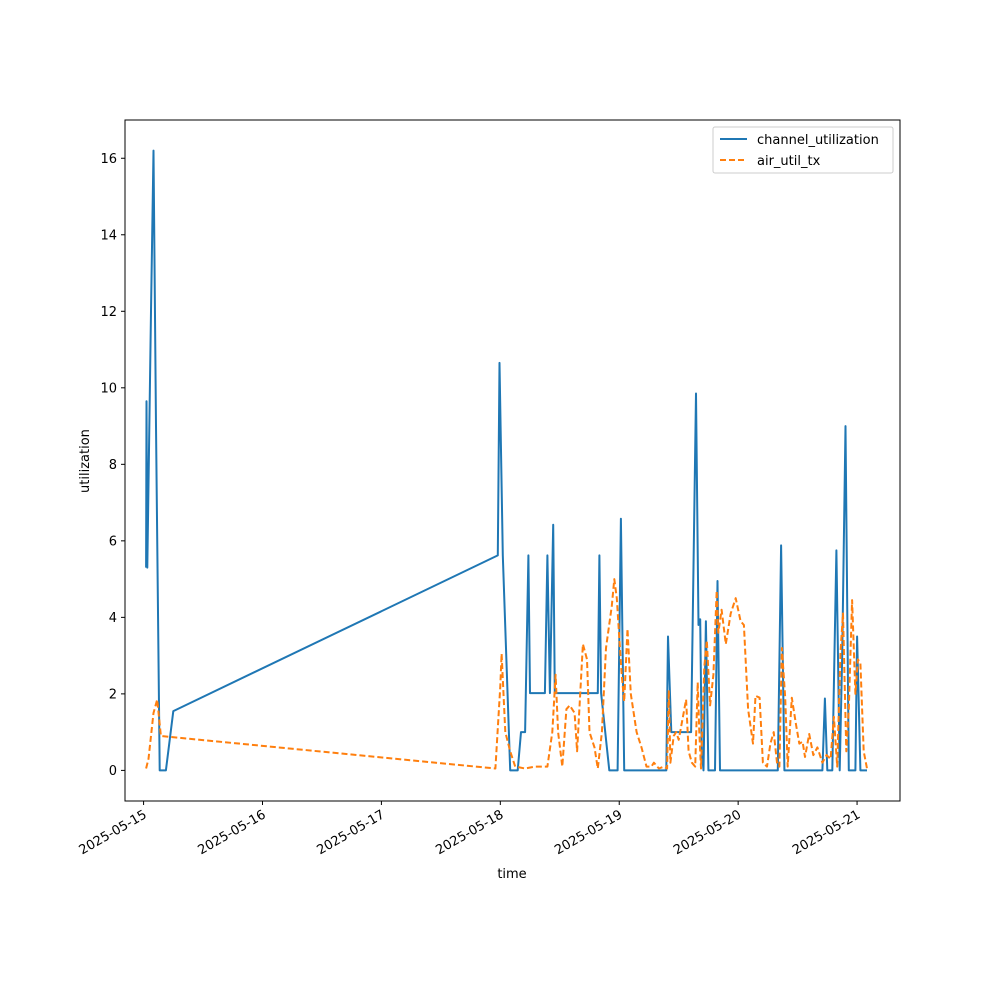 The height and width of the screenshot is (1000, 1000). I want to click on legend: channel_utilization air_util_tx, so click(803, 150).